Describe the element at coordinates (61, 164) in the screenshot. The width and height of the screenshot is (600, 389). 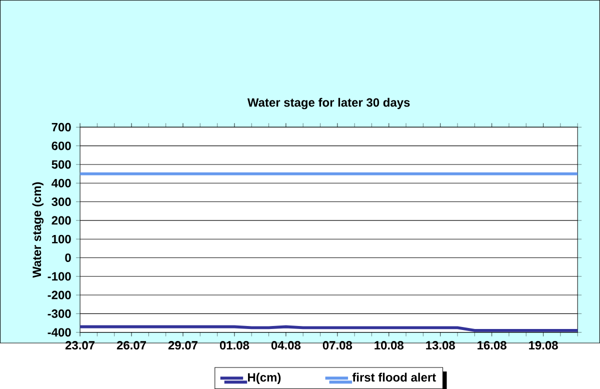
I see `y-tick-label: 500` at that location.